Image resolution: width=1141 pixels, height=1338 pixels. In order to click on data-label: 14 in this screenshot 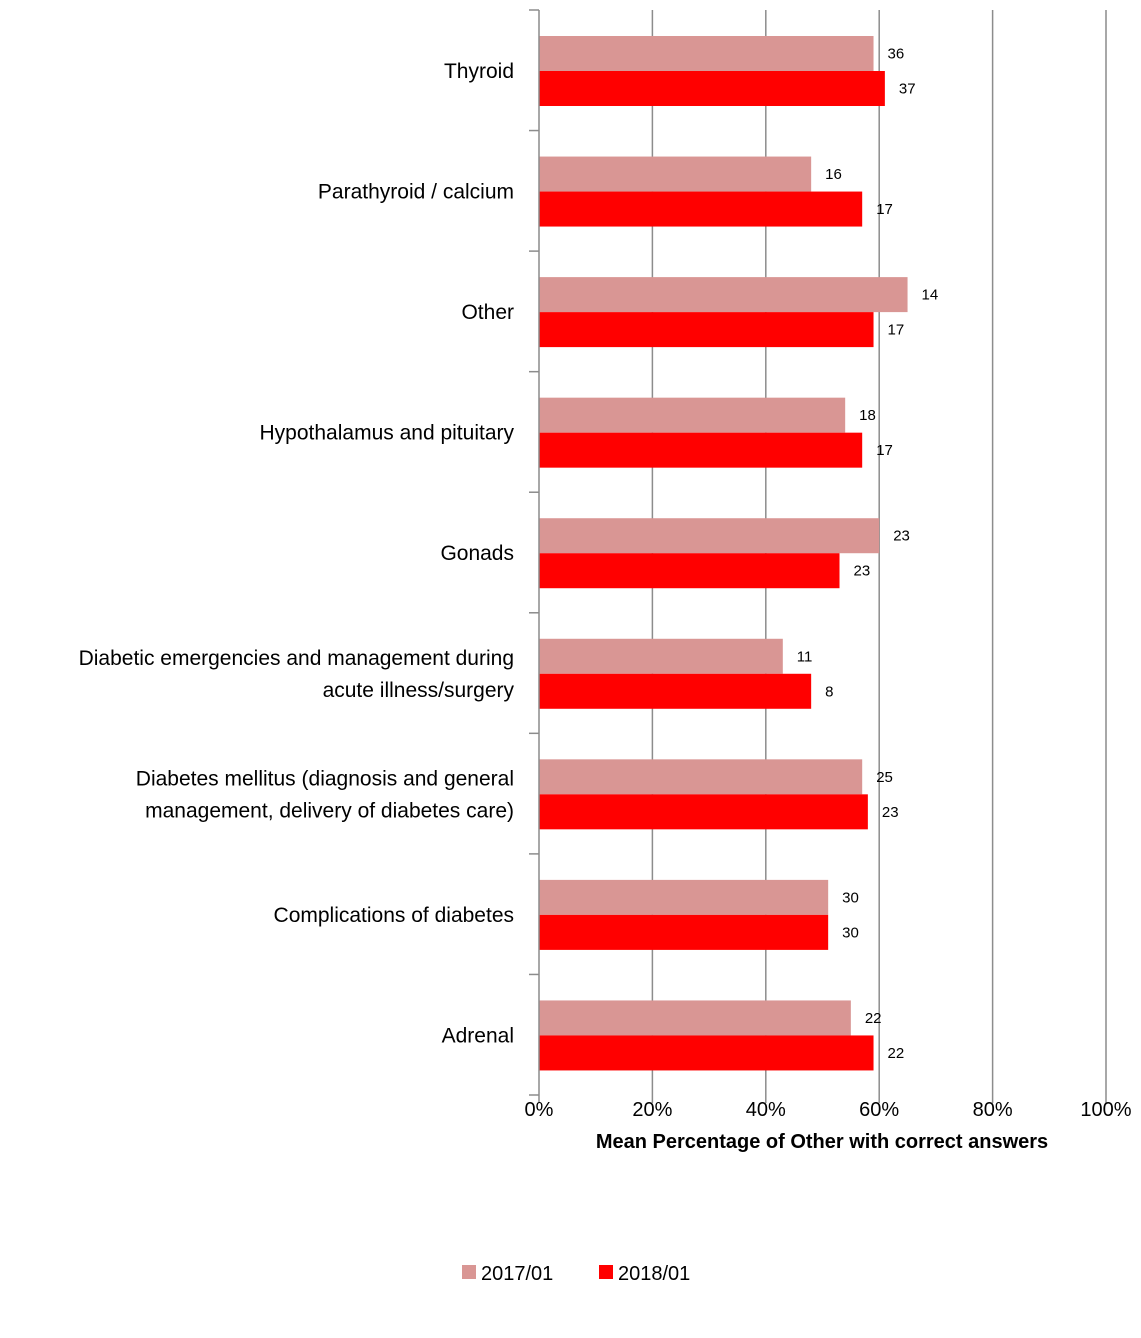, I will do `click(930, 295)`.